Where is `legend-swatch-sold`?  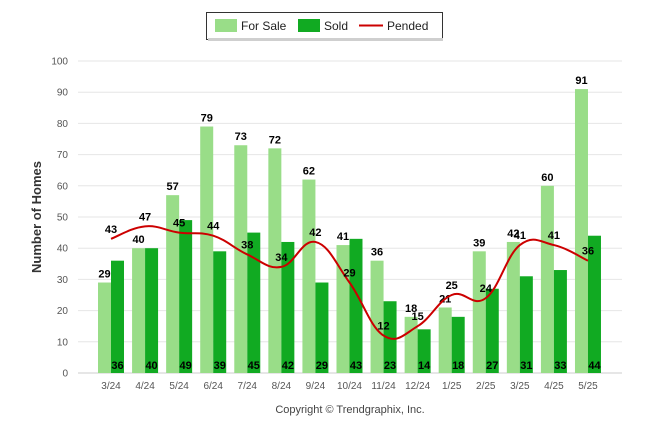 legend-swatch-sold is located at coordinates (309, 25).